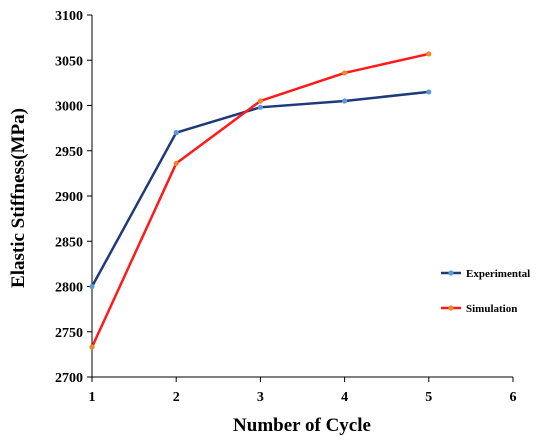  What do you see at coordinates (485, 291) in the screenshot?
I see `legend: Experimental Simulation` at bounding box center [485, 291].